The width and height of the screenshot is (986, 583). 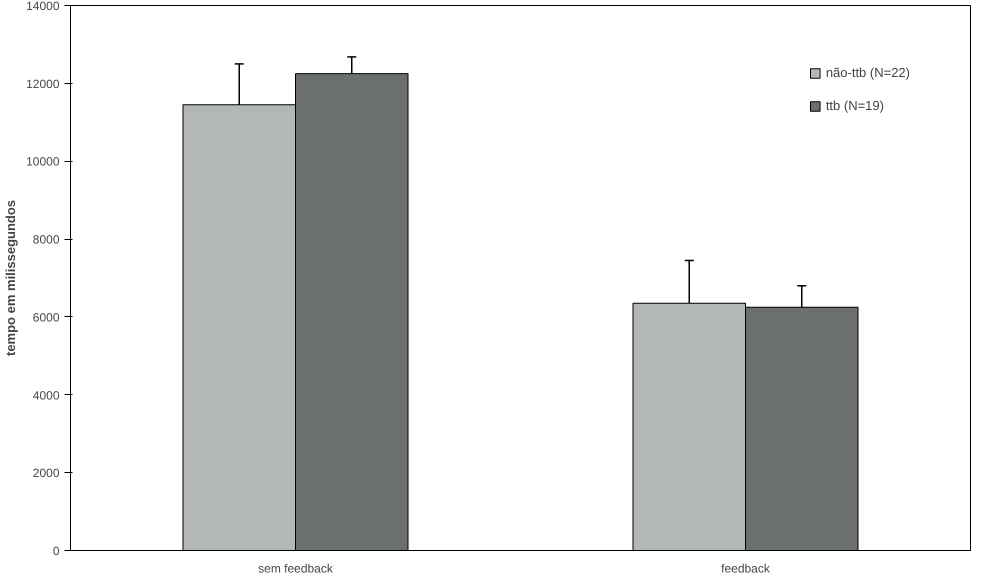 What do you see at coordinates (855, 105) in the screenshot?
I see `legend-label: ttb (N=19)` at bounding box center [855, 105].